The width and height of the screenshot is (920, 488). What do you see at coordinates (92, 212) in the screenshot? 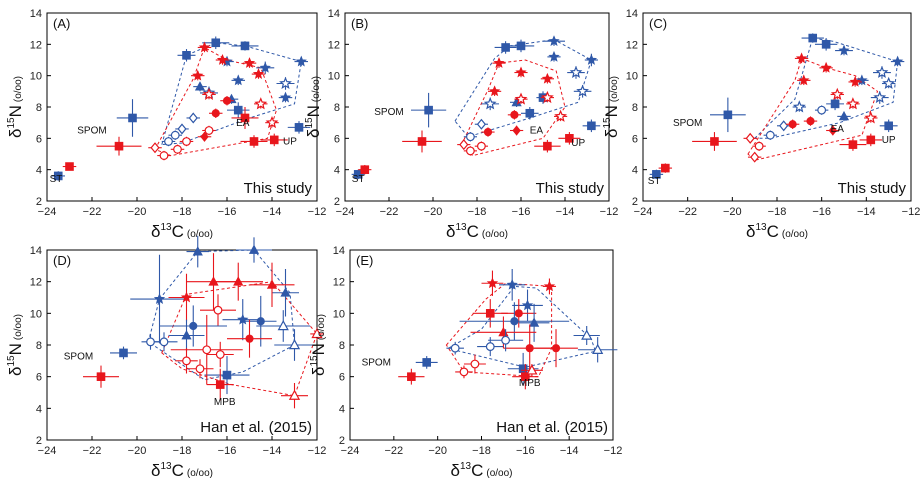
I see `x-tick-label: −22` at bounding box center [92, 212].